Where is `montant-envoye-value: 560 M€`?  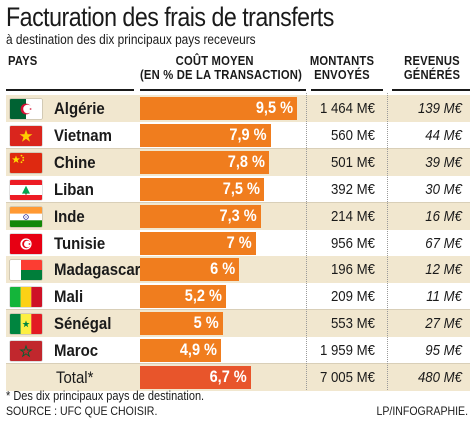
montant-envoye-value: 560 M€ is located at coordinates (352, 135).